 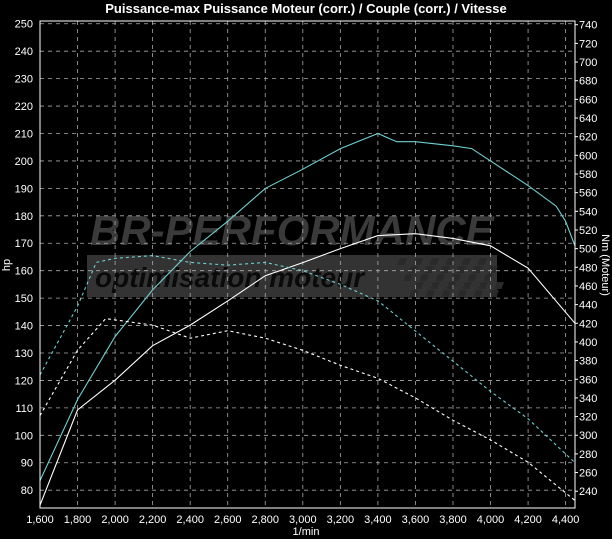 What do you see at coordinates (24, 244) in the screenshot?
I see `y-tick-label: 170` at bounding box center [24, 244].